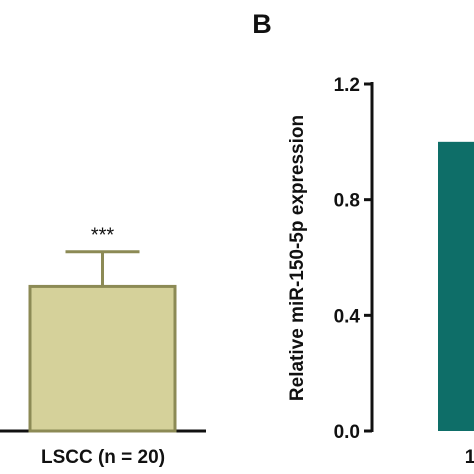  What do you see at coordinates (347, 316) in the screenshot?
I see `panel-b-y-tick-label: 0.4` at bounding box center [347, 316].